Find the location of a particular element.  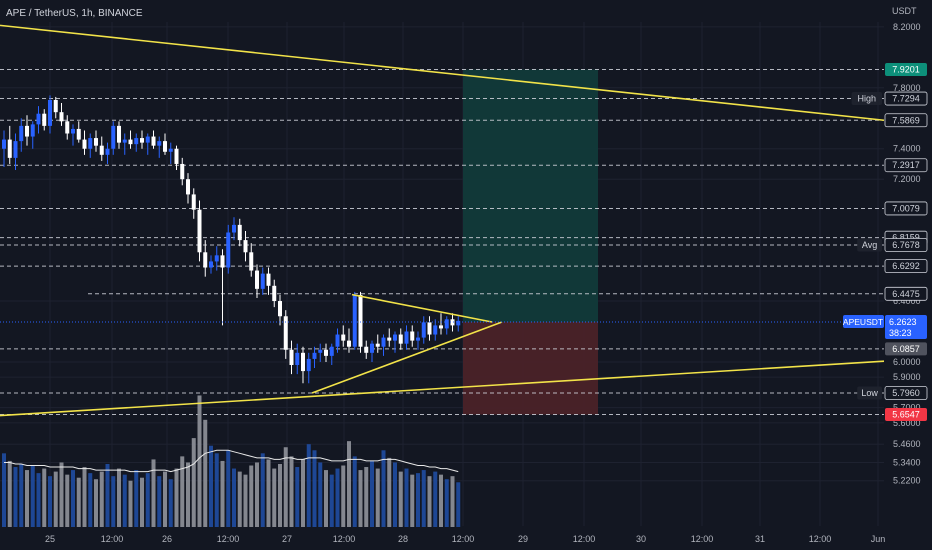

level-caption: Low is located at coordinates (869, 393).